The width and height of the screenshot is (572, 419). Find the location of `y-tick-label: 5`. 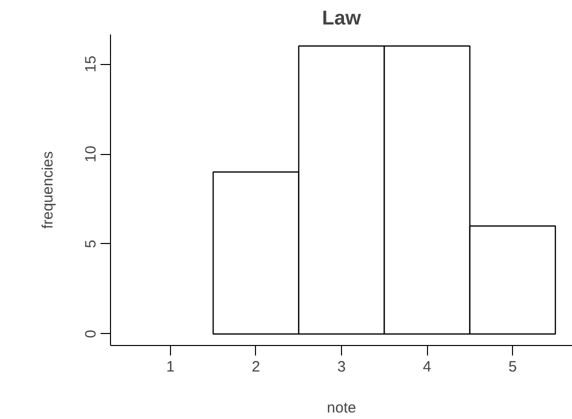

y-tick-label: 5 is located at coordinates (91, 244).